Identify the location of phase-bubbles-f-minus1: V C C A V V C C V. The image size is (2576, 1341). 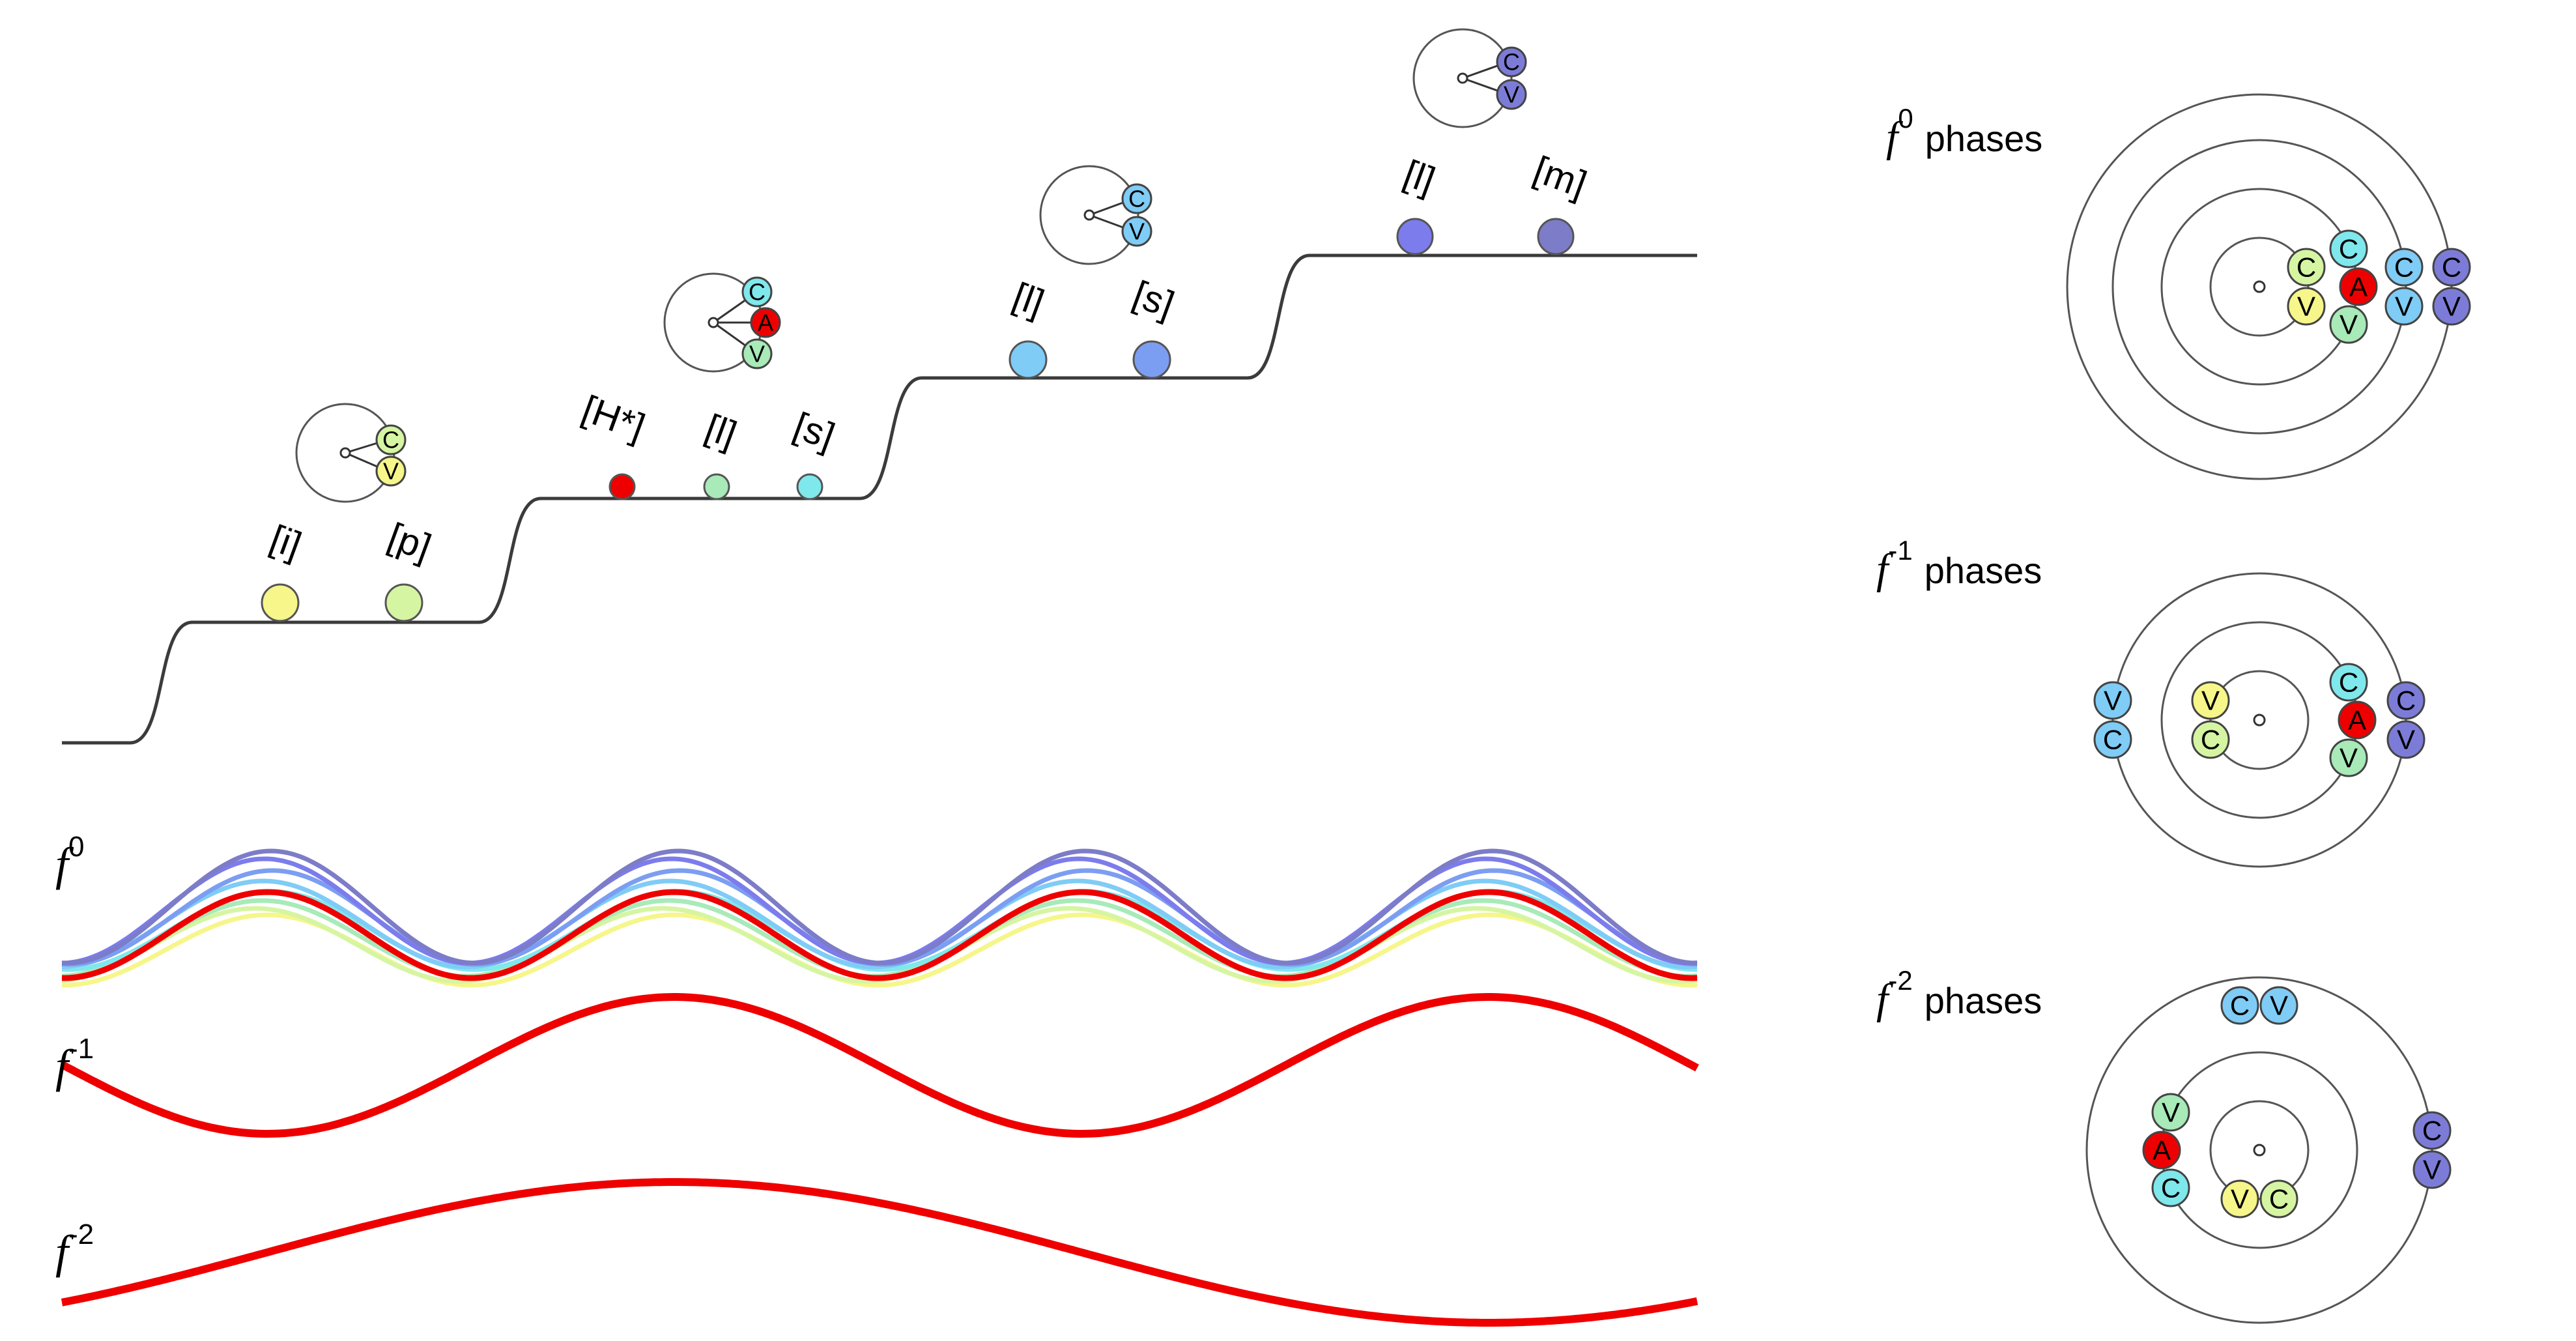
(2259, 720).